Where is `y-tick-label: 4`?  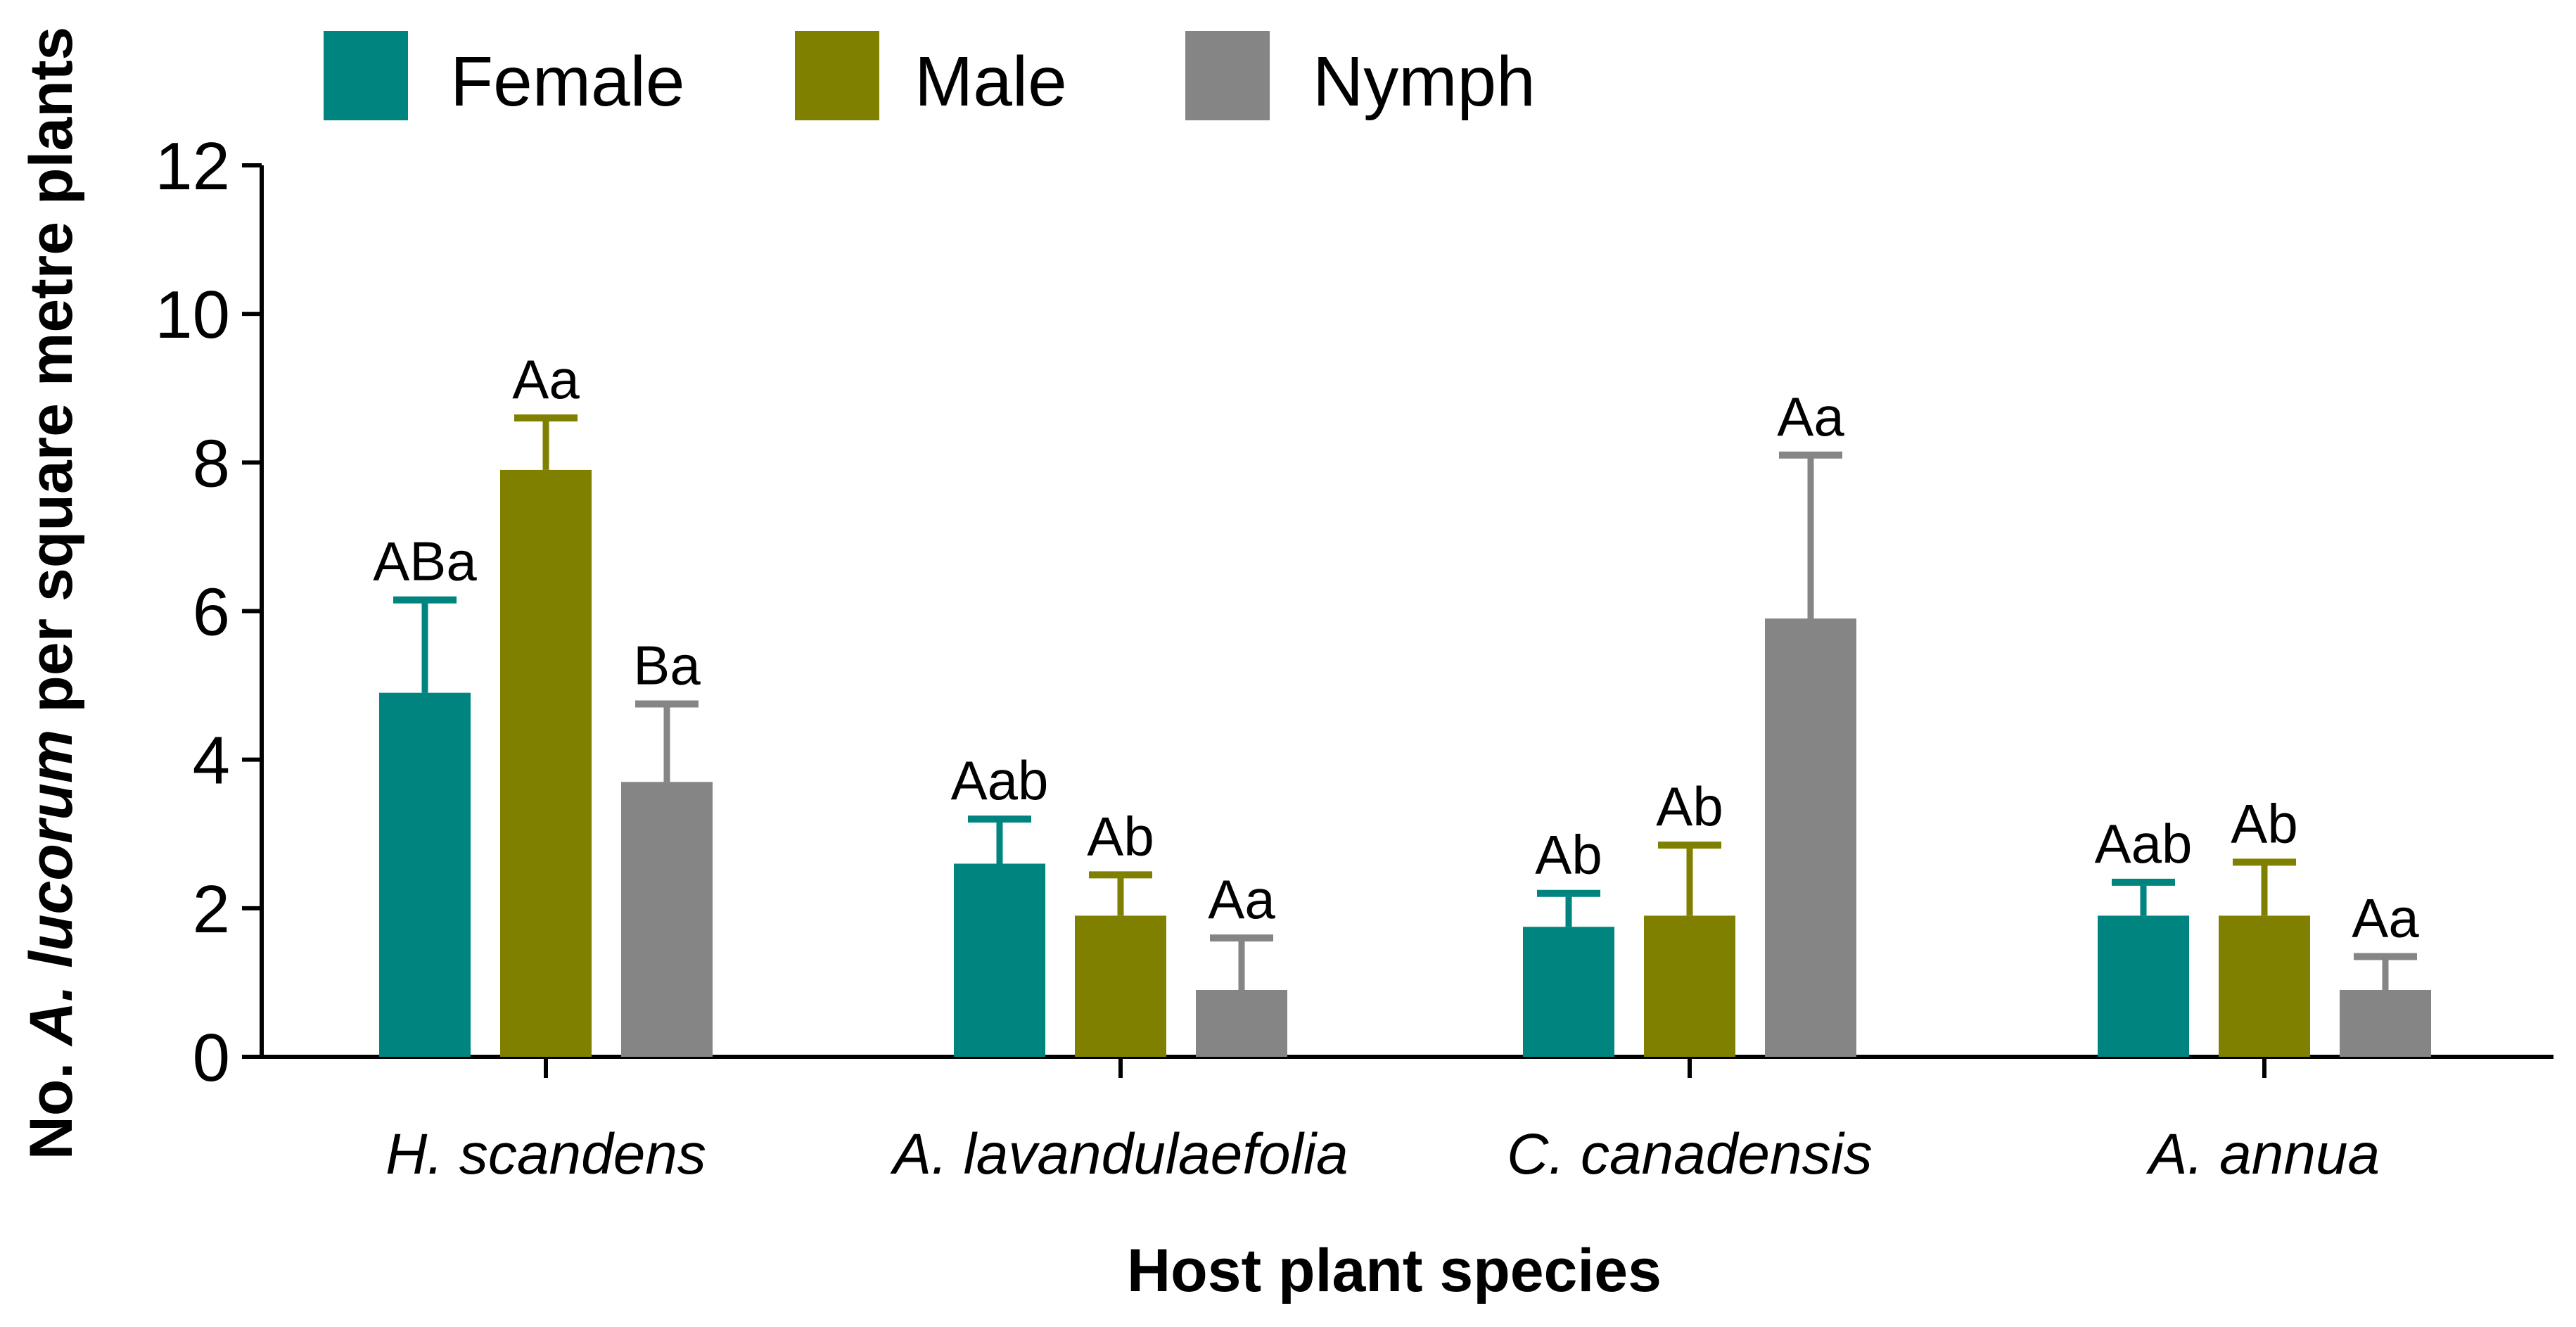
y-tick-label: 4 is located at coordinates (211, 761).